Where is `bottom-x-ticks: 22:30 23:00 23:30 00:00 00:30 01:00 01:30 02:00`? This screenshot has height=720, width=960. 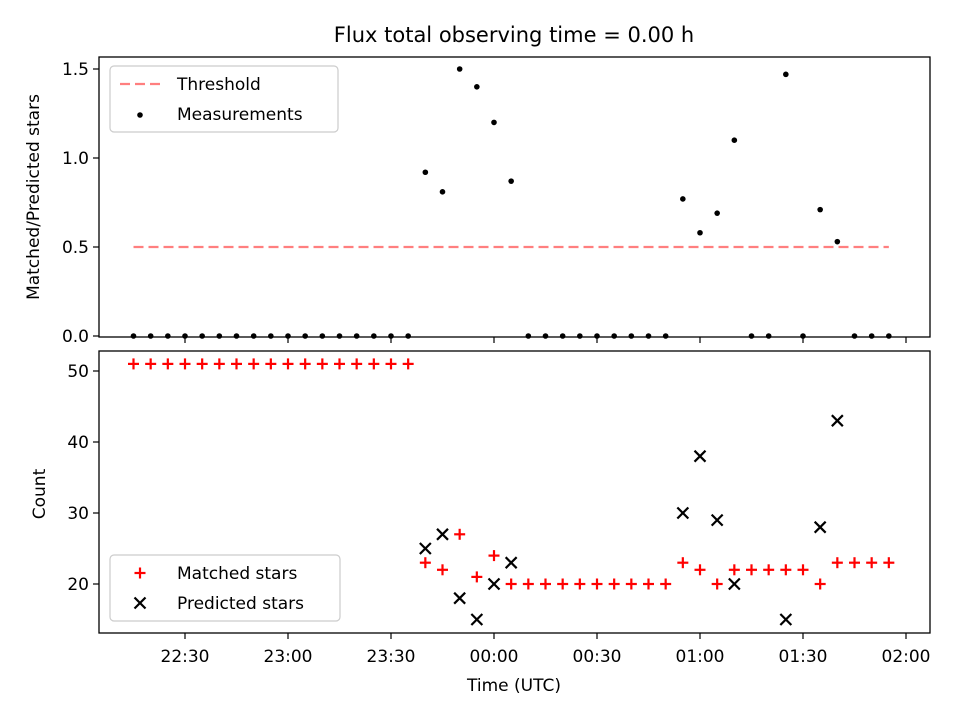
bottom-x-ticks: 22:30 23:00 23:30 00:00 00:30 01:00 01:30 02:00 is located at coordinates (546, 650).